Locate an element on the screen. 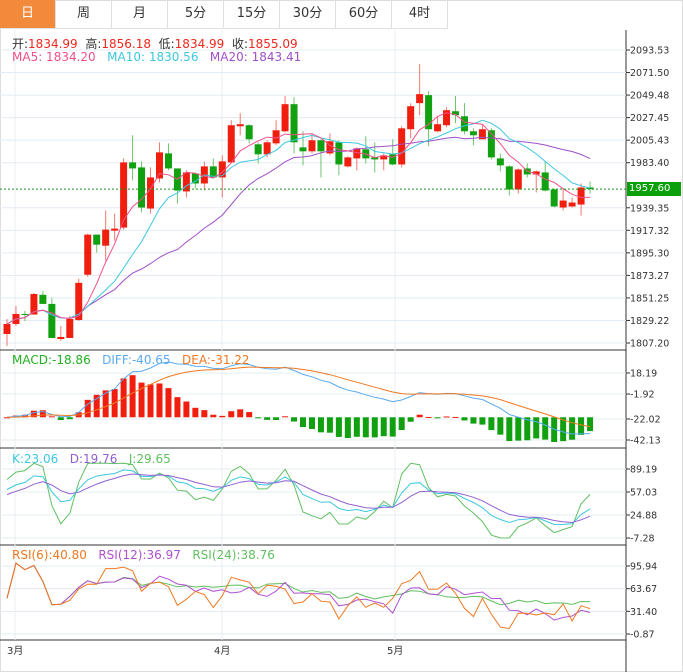  rsi12-value: RSI(12):36.97 is located at coordinates (139, 555).